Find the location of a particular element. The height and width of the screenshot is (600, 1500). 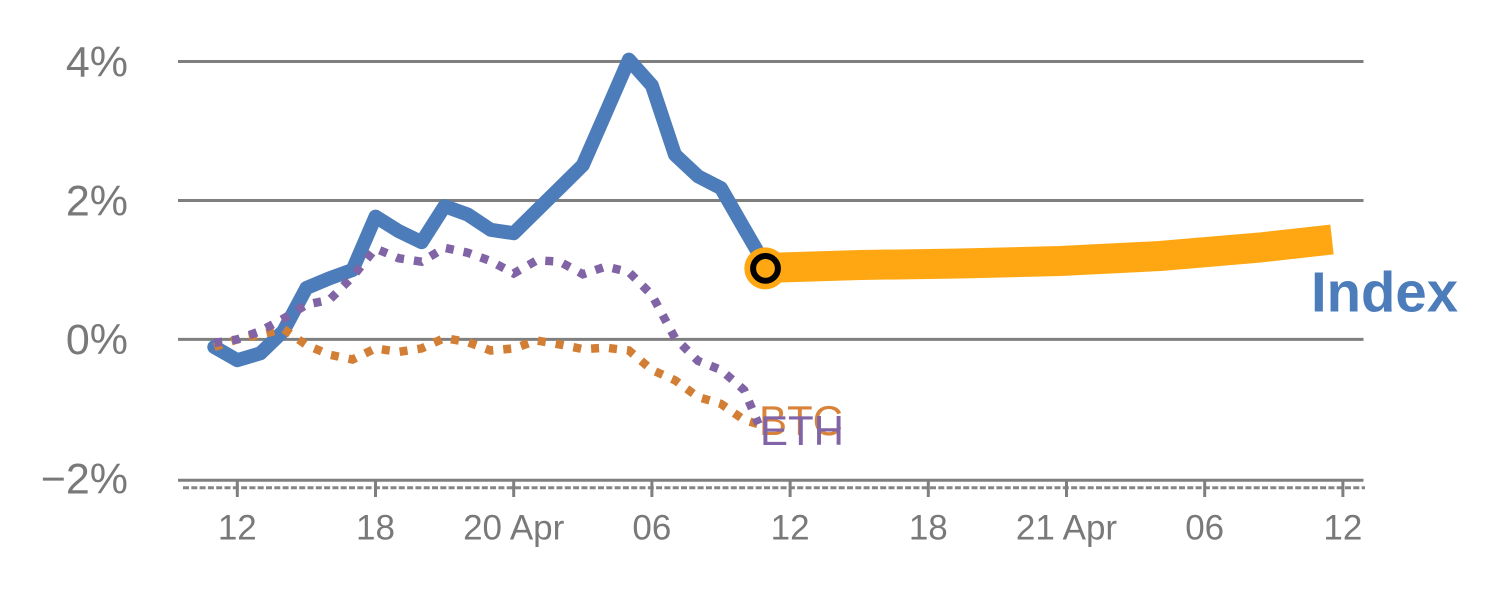

svg-text: 21 Apr is located at coordinates (1067, 528).